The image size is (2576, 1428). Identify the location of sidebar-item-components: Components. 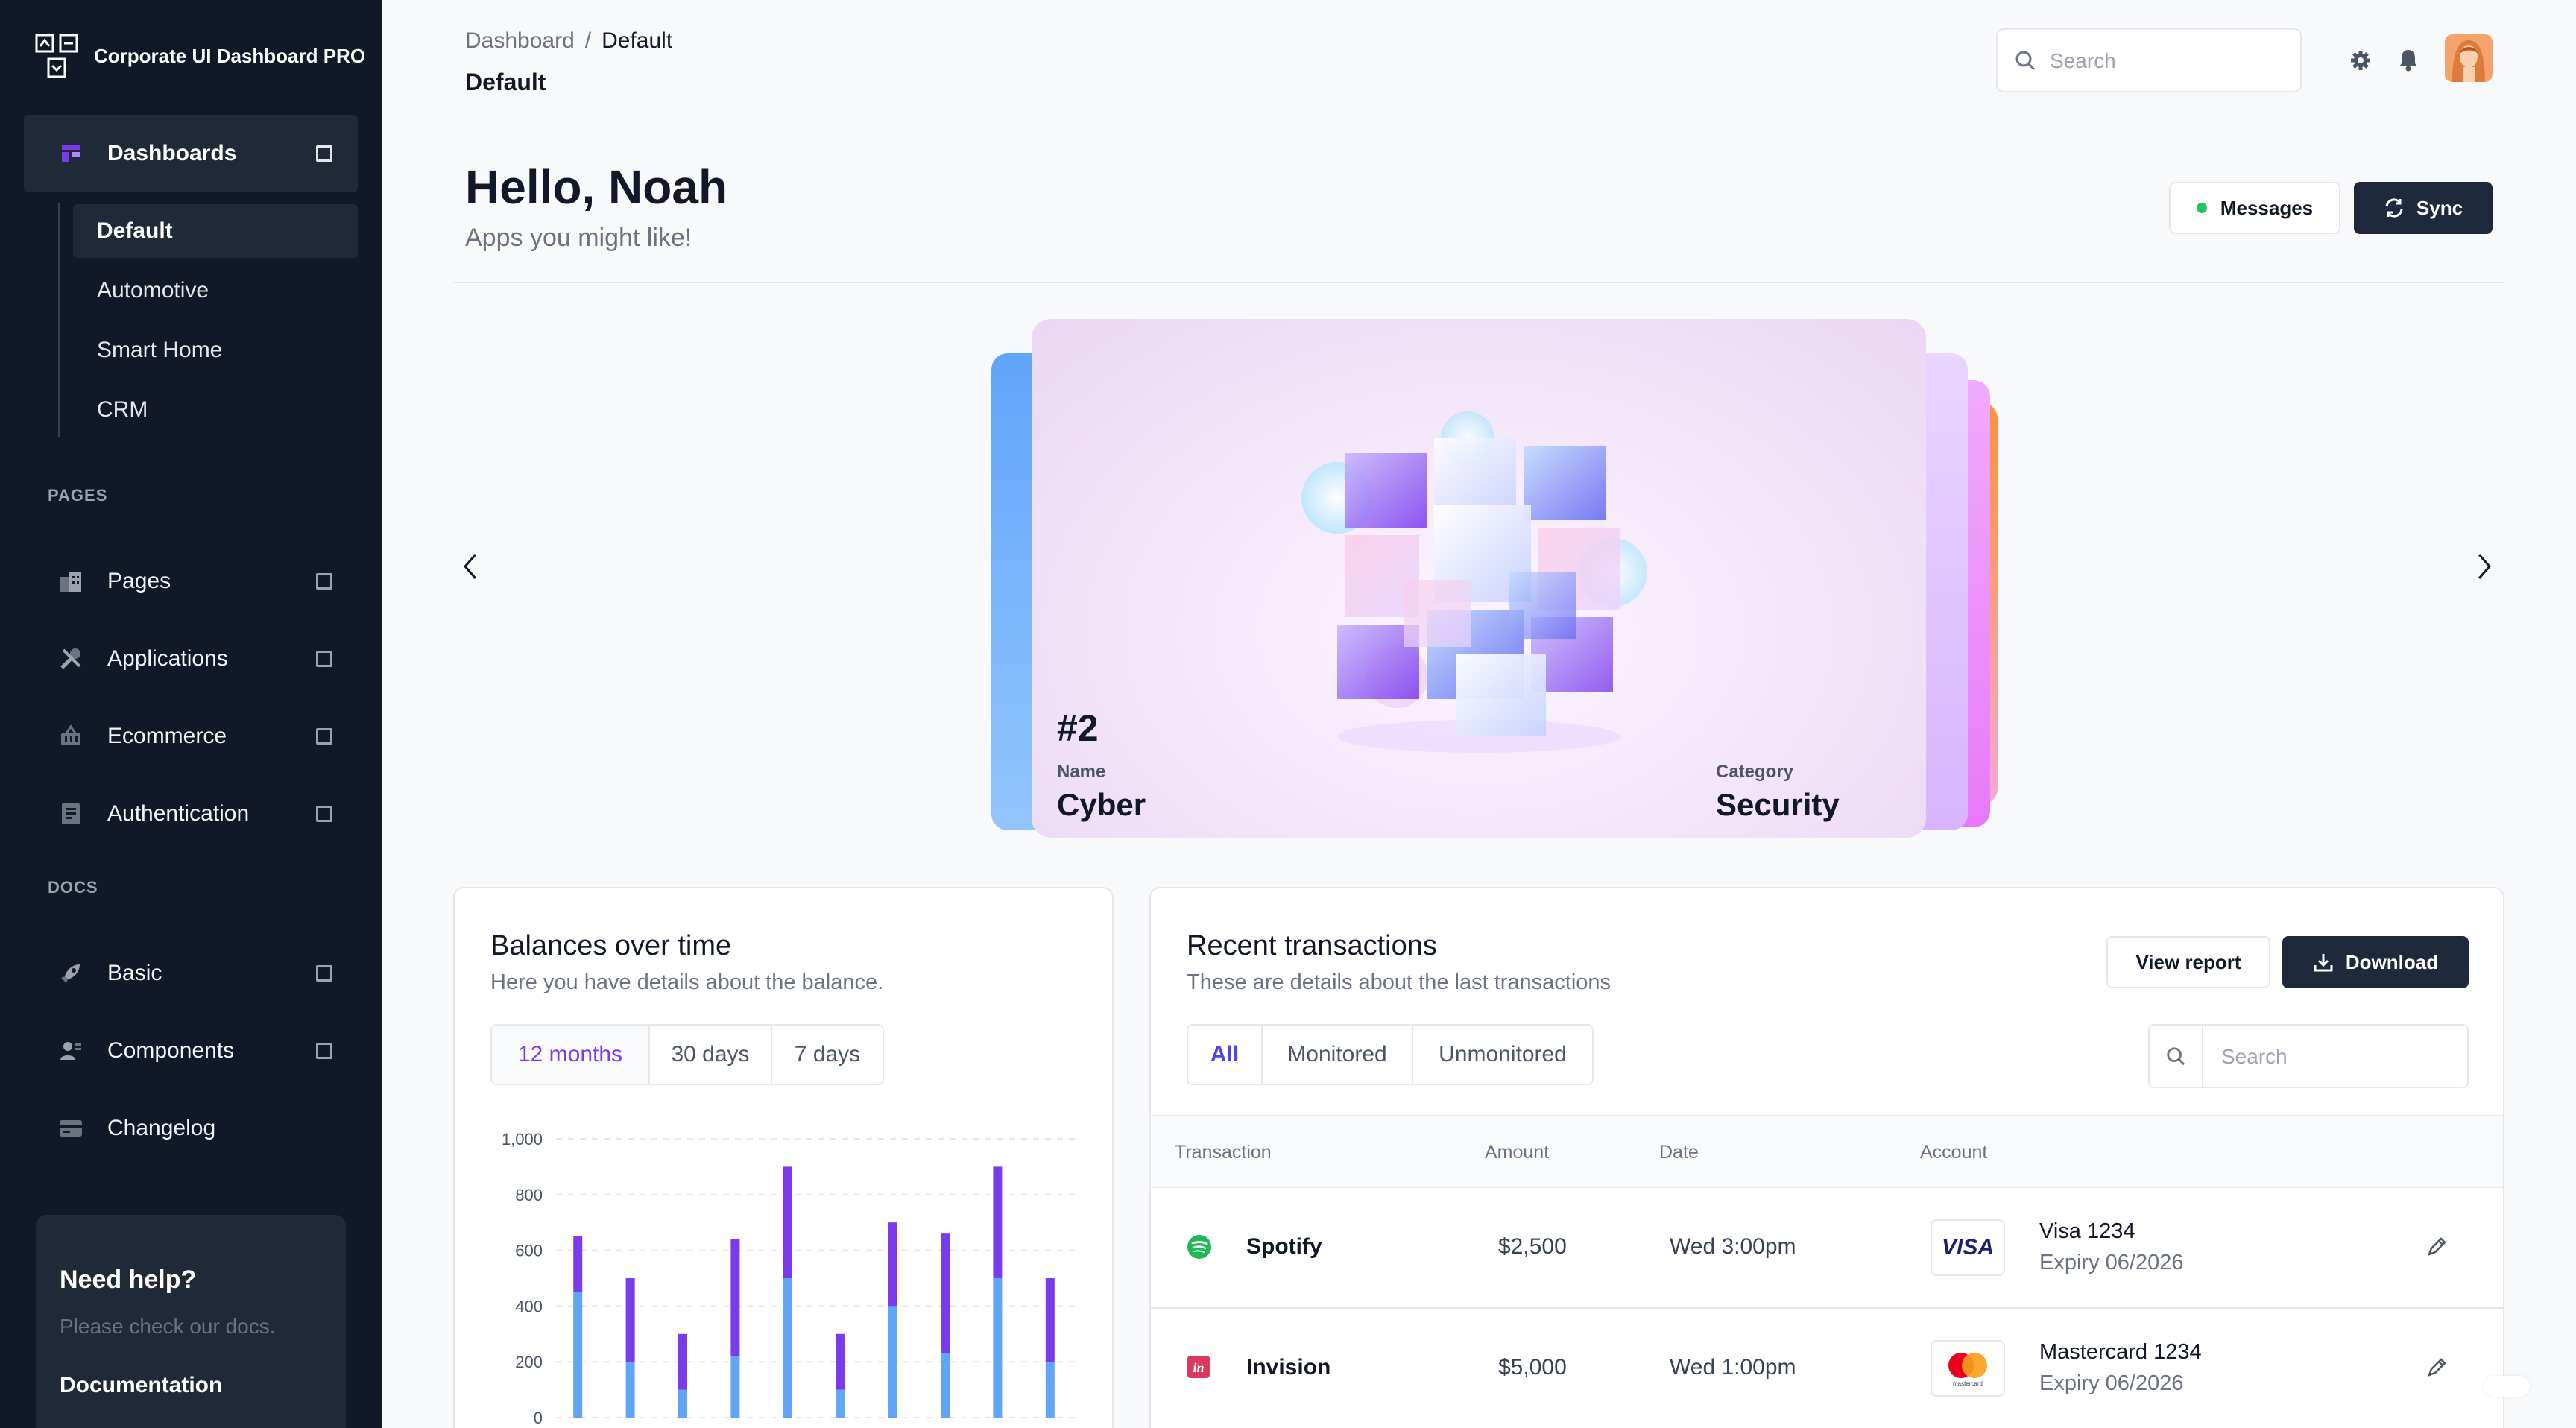
(191, 1051).